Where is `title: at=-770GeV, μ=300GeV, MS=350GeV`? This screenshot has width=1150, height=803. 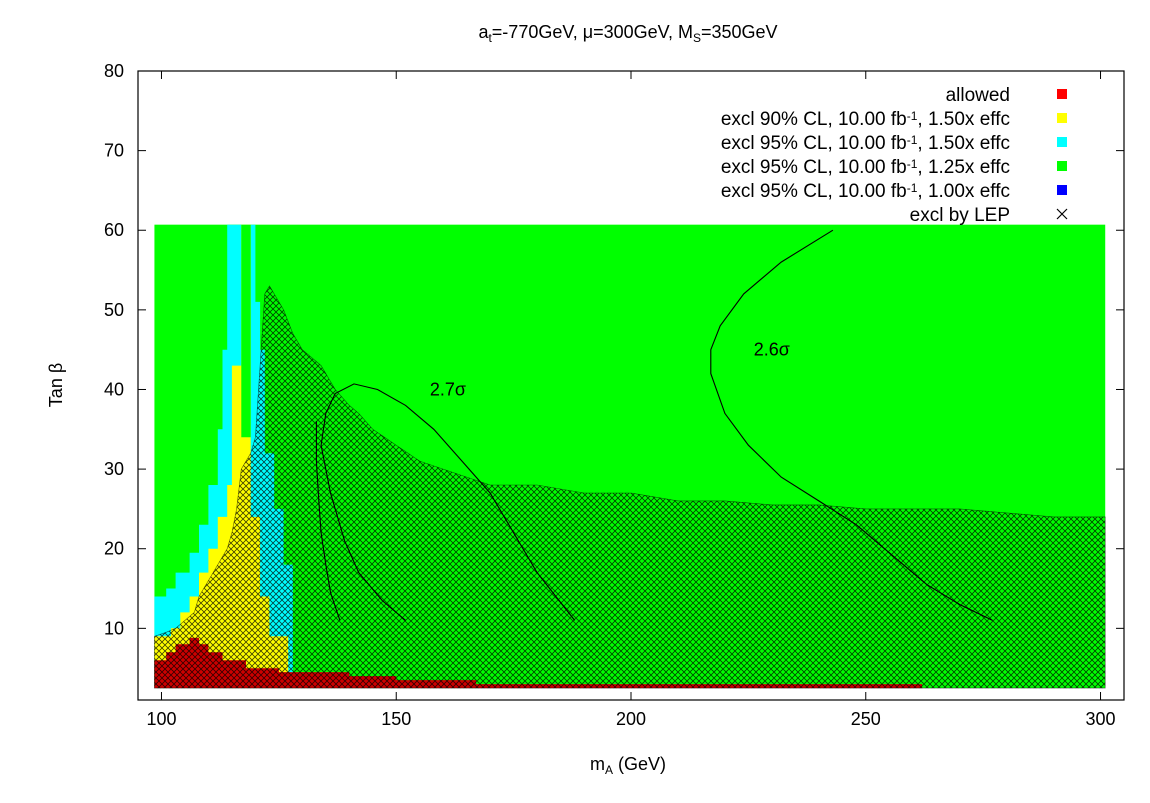 title: at=-770GeV, μ=300GeV, MS=350GeV is located at coordinates (627, 33).